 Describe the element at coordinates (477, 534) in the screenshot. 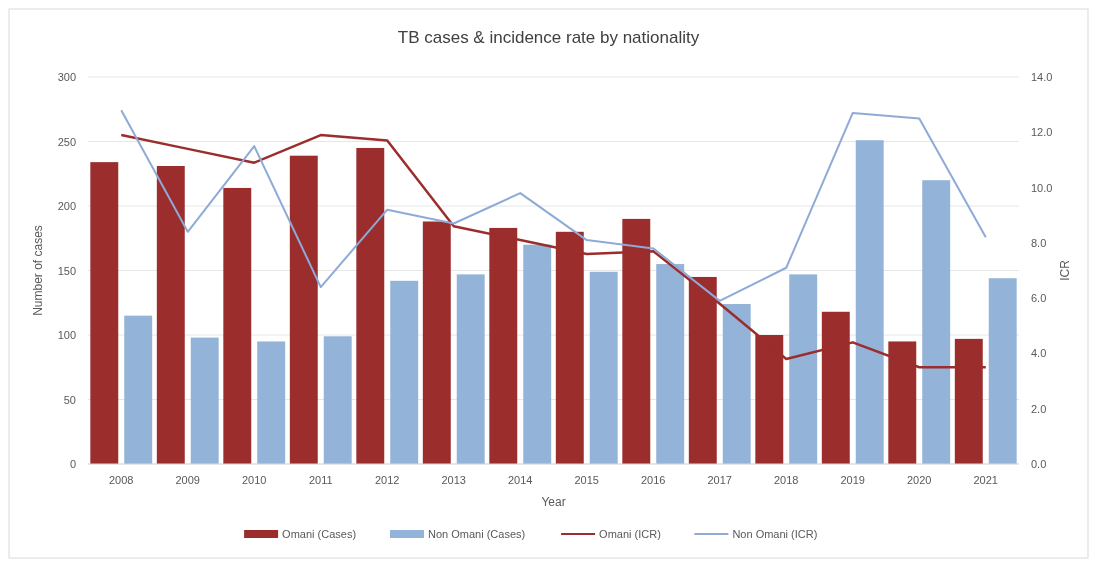

I see `legend-label: Non Omani (Cases)` at that location.